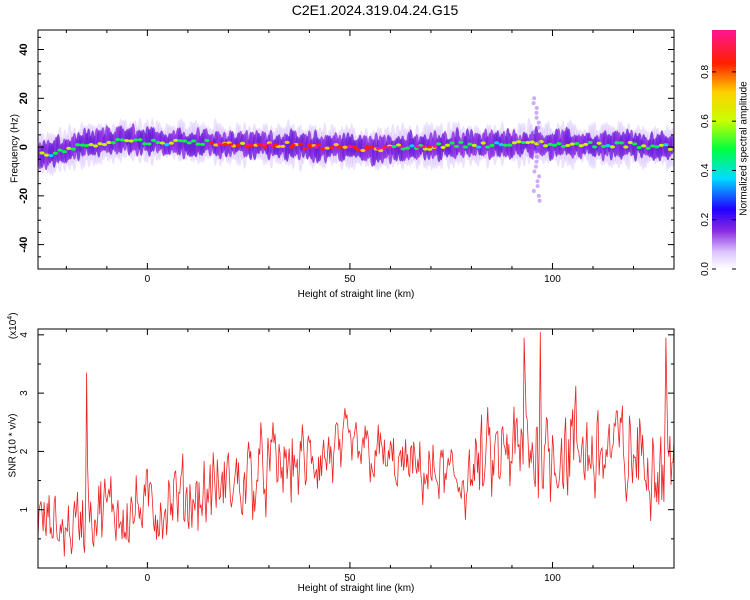  What do you see at coordinates (552, 279) in the screenshot?
I see `x-tick-label: 100` at bounding box center [552, 279].